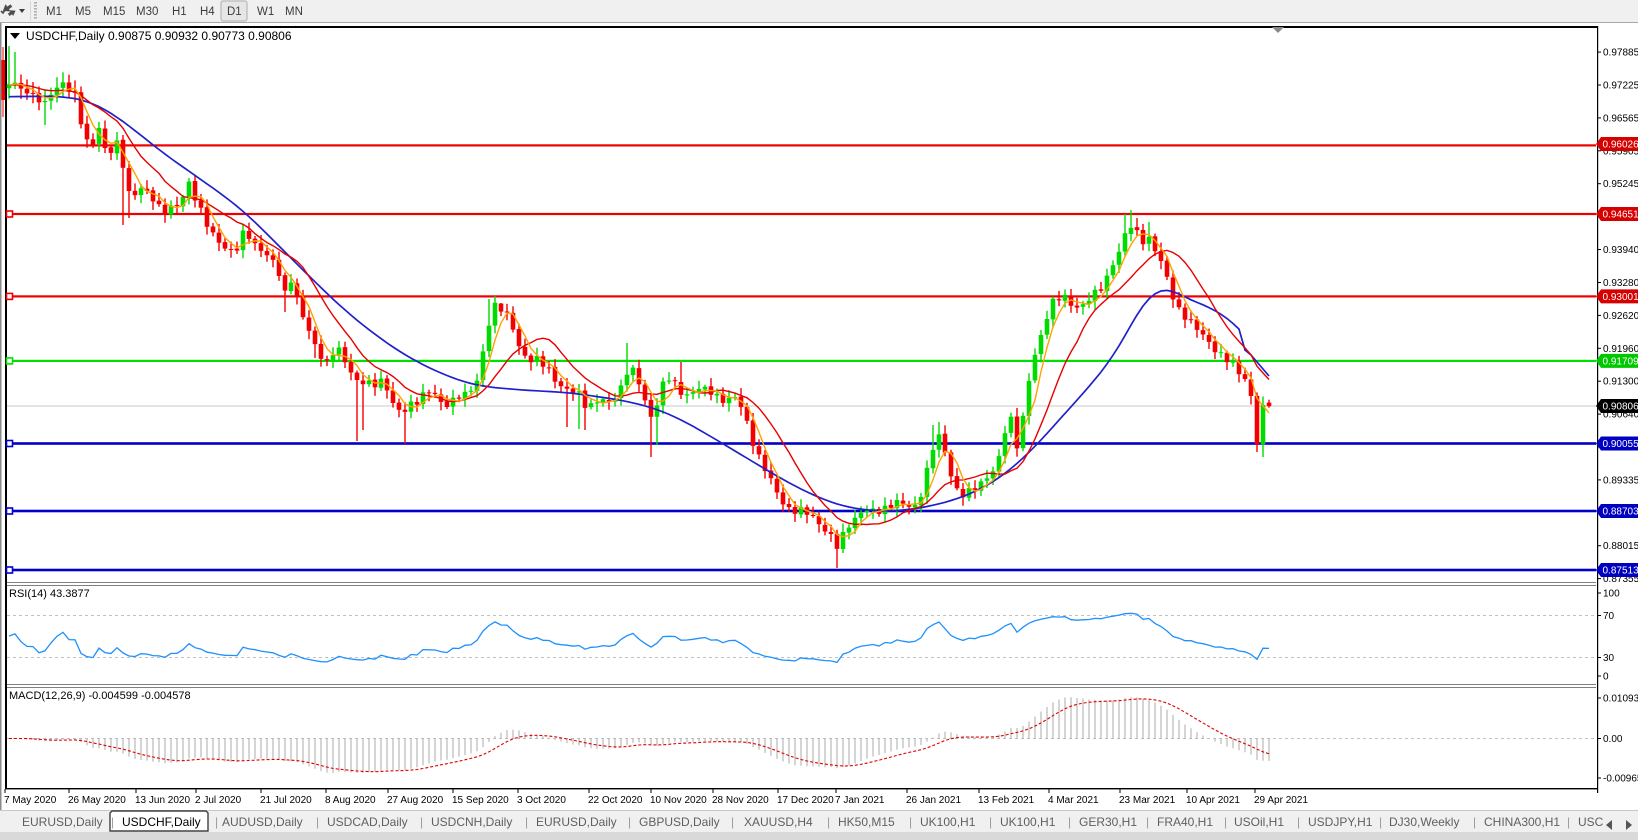 This screenshot has width=1638, height=840. What do you see at coordinates (1620, 184) in the screenshot?
I see `svg-text: 0.95245` at bounding box center [1620, 184].